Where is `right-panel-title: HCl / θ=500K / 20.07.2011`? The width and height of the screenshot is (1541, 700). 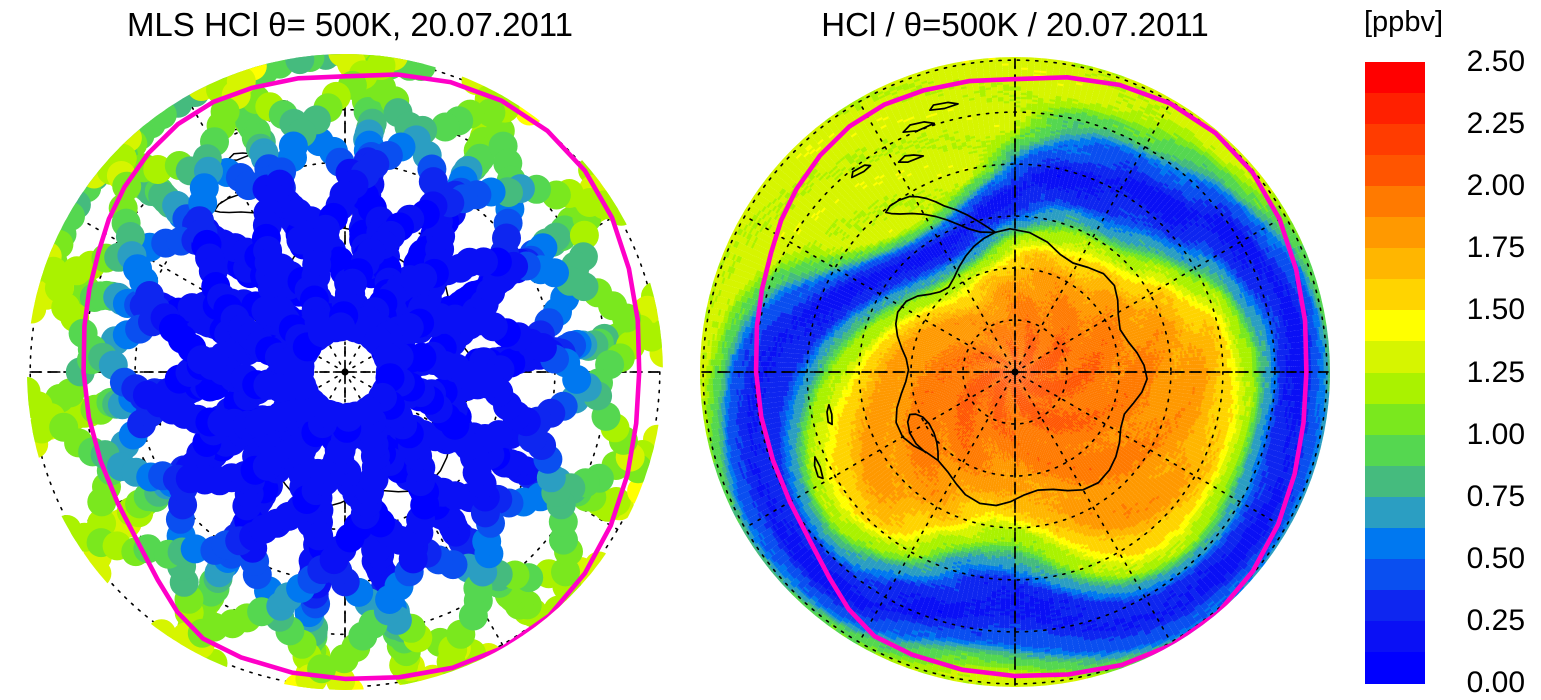 right-panel-title: HCl / θ=500K / 20.07.2011 is located at coordinates (1015, 25).